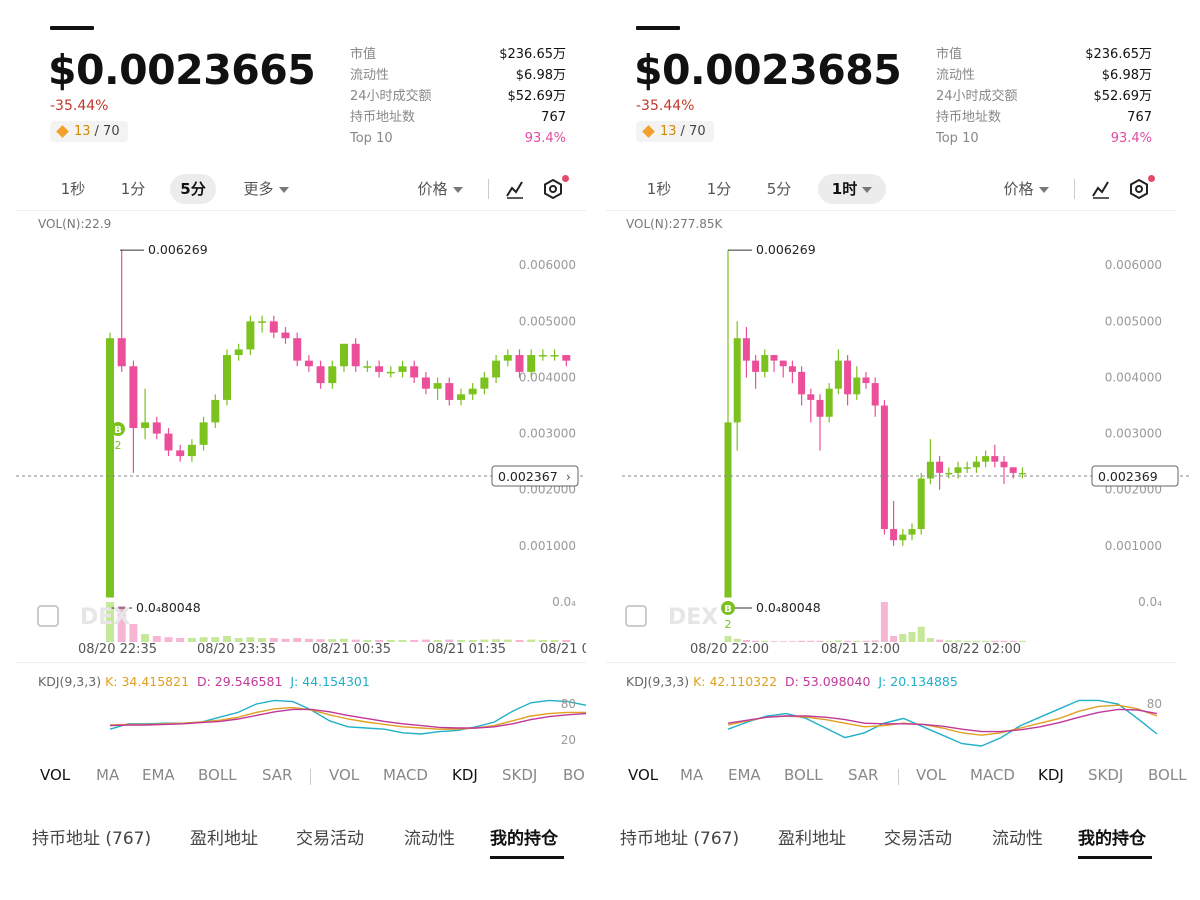  Describe the element at coordinates (547, 377) in the screenshot. I see `y-tick-label: 0.004000` at that location.